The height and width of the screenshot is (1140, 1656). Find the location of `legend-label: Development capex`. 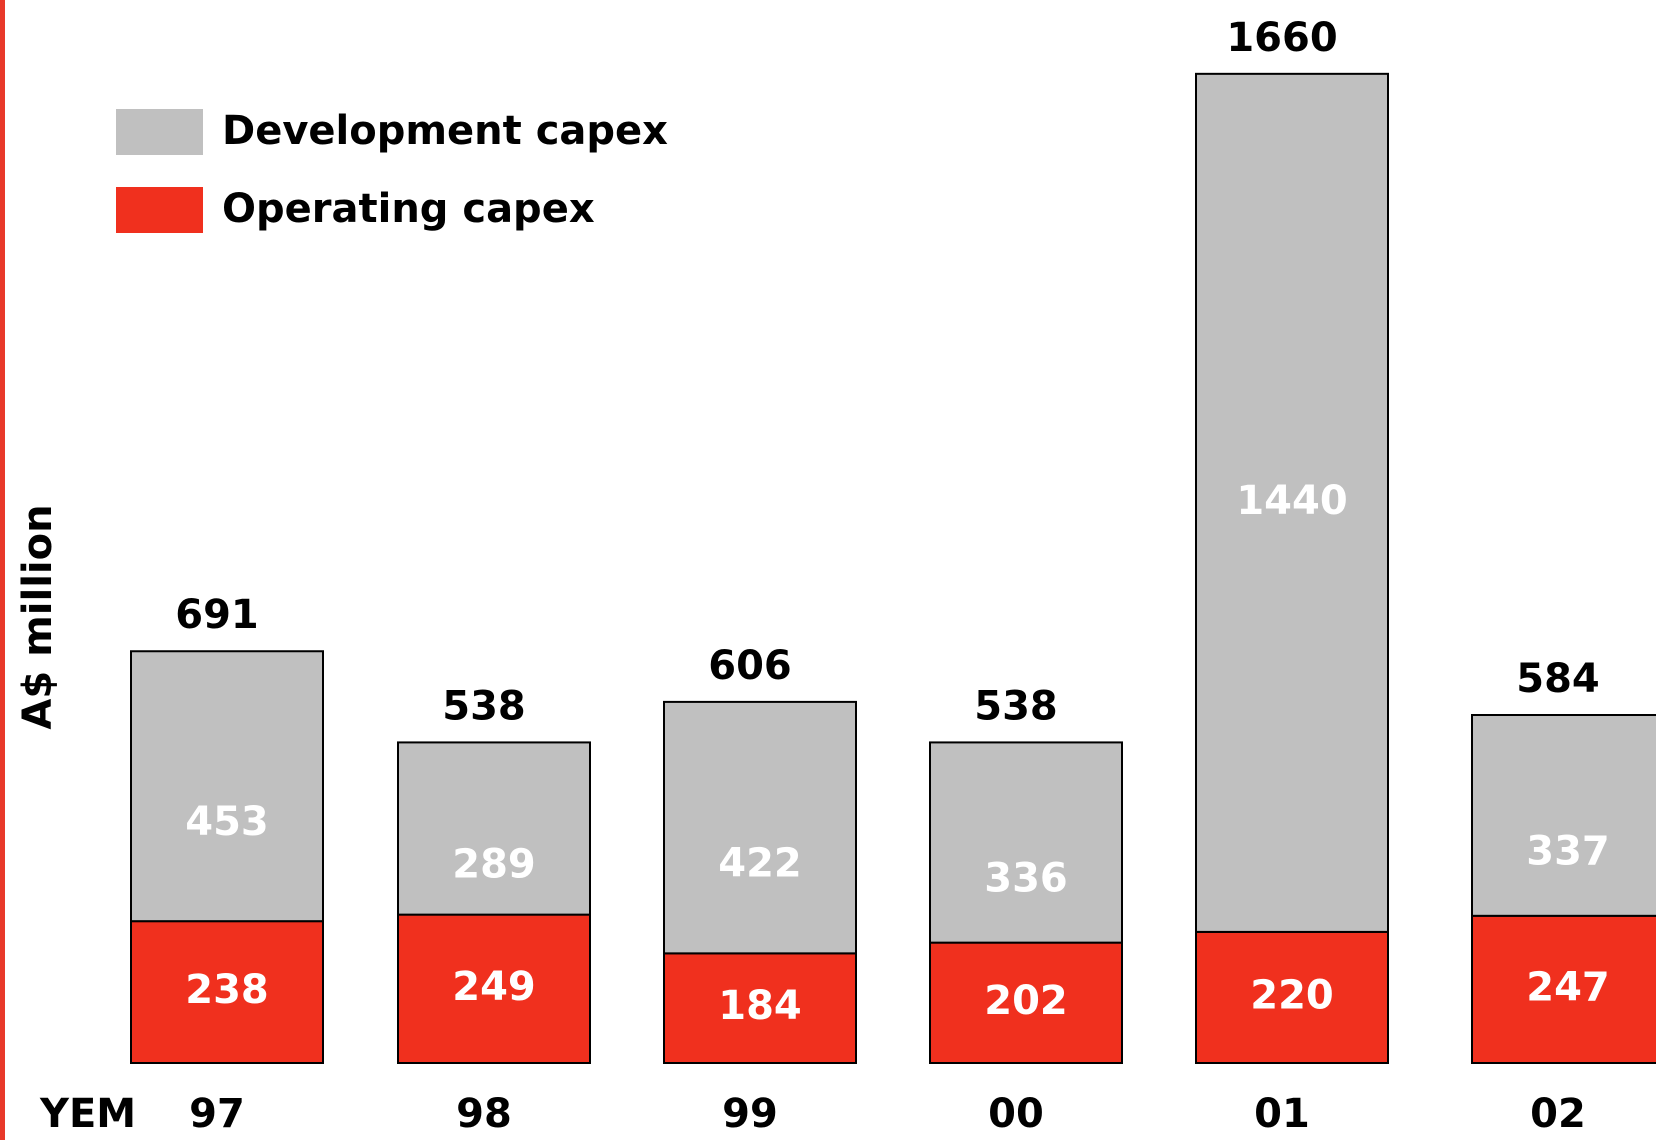

legend-label: Development capex is located at coordinates (445, 131).